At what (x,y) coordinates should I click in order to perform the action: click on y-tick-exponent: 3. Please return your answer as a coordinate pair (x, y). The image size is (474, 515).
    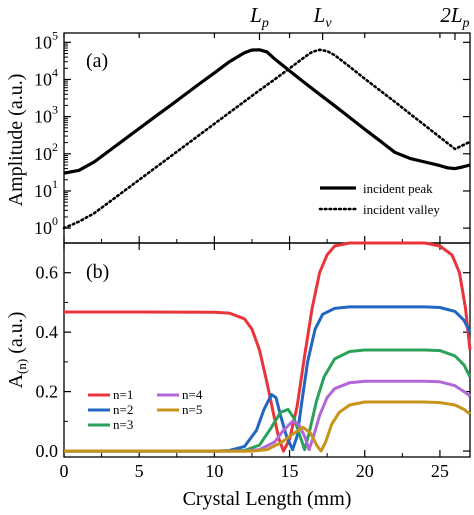
    Looking at the image, I should click on (55, 110).